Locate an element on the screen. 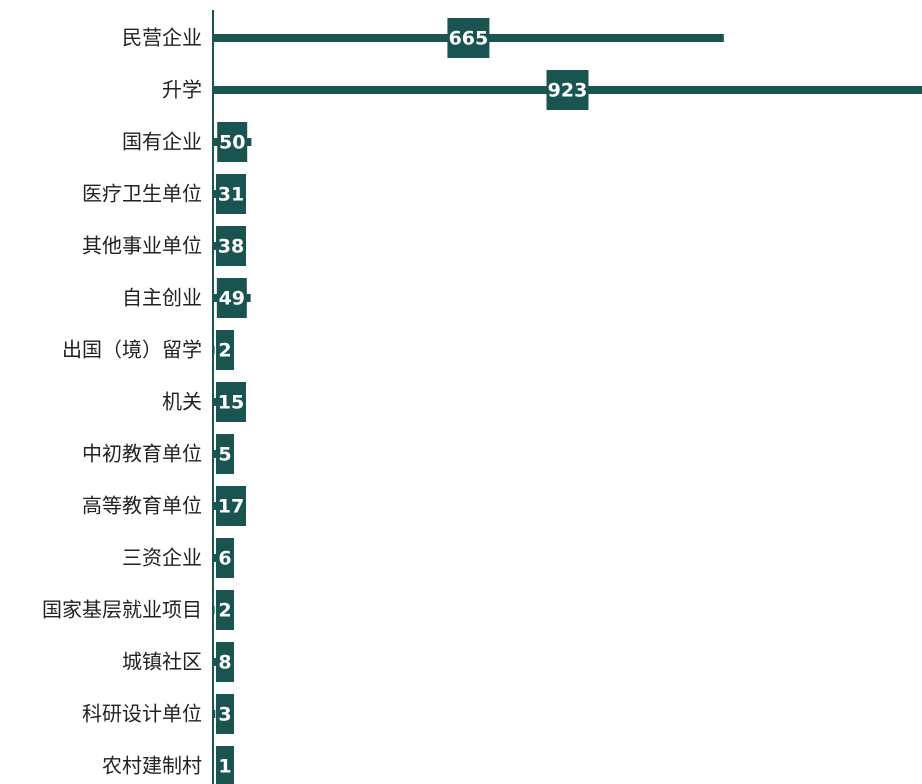  y-tick-label: 国有企业 is located at coordinates (162, 142).